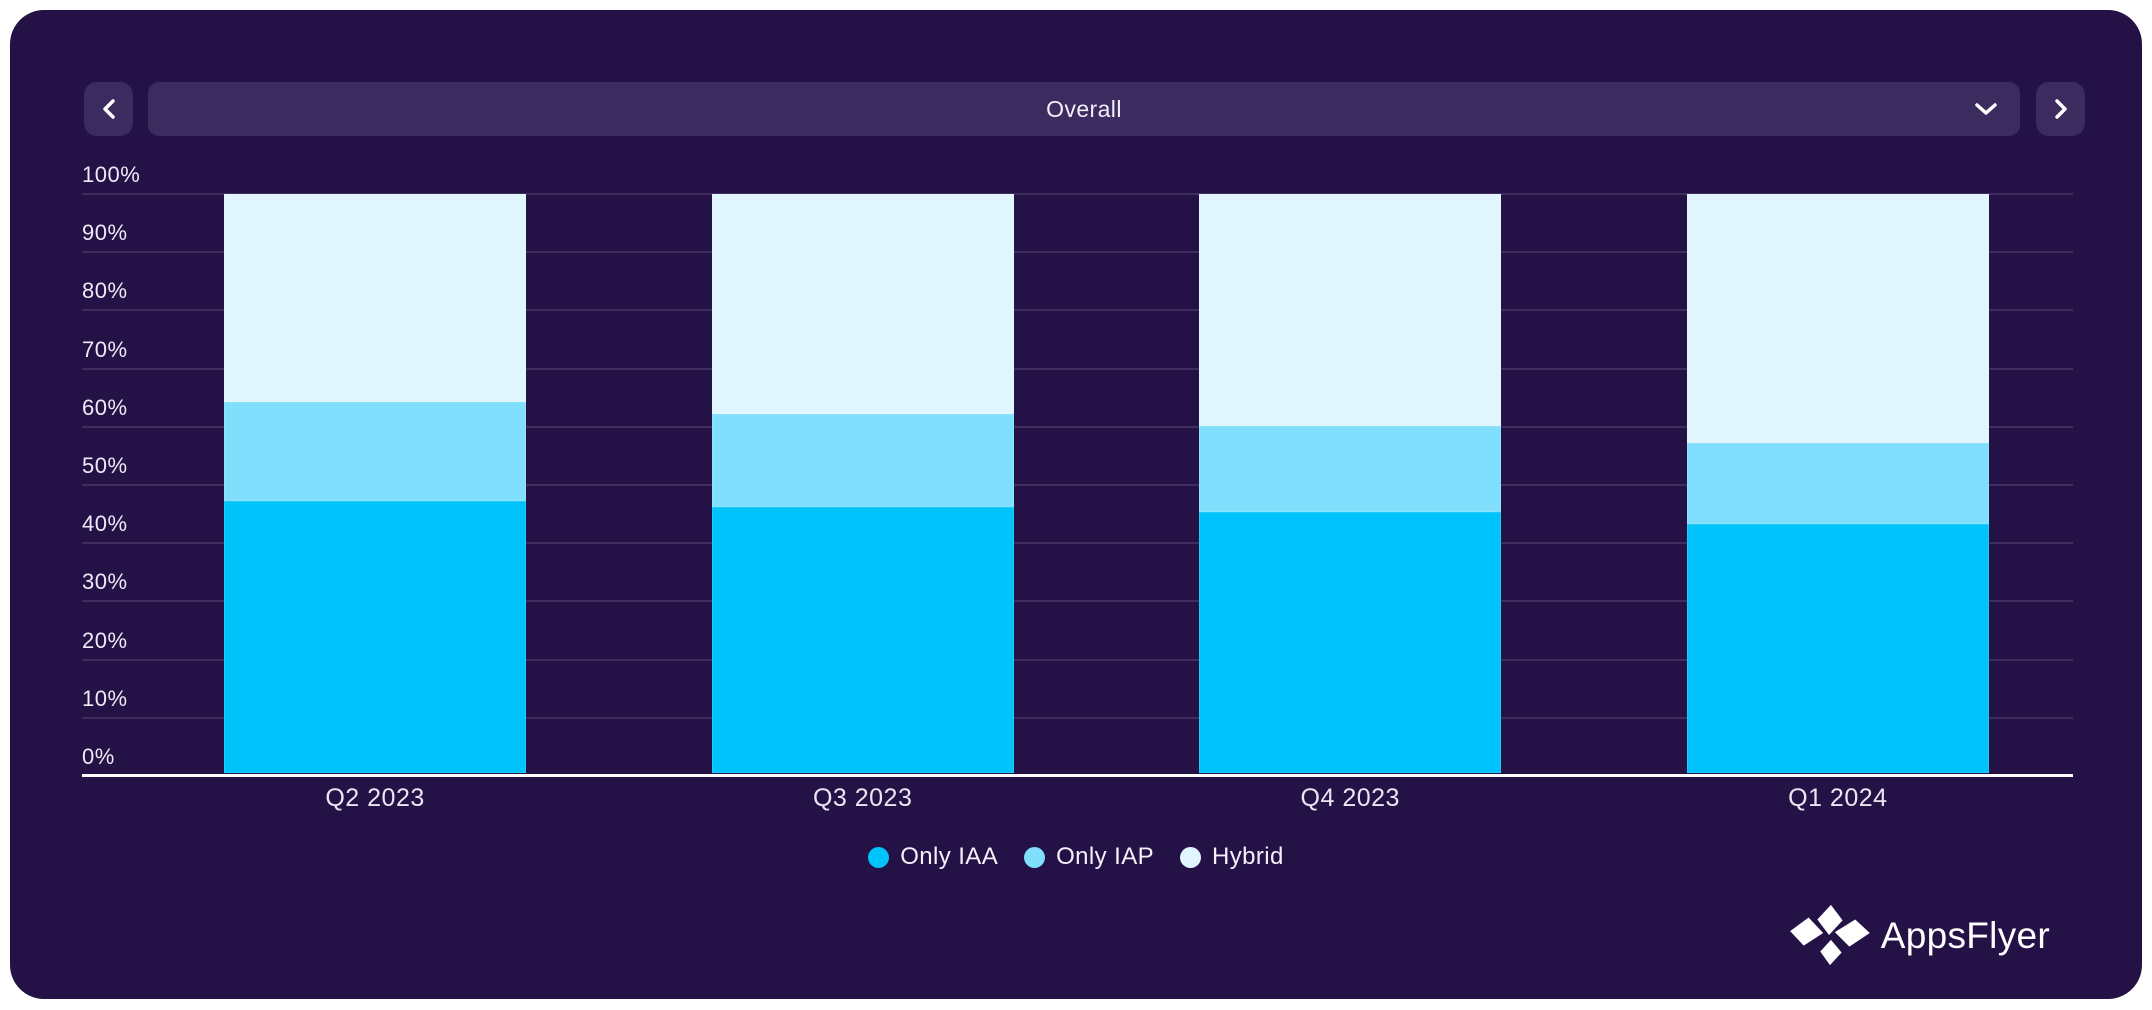 The width and height of the screenshot is (2152, 1010). What do you see at coordinates (105, 640) in the screenshot?
I see `y-tick-label-20: 20%` at bounding box center [105, 640].